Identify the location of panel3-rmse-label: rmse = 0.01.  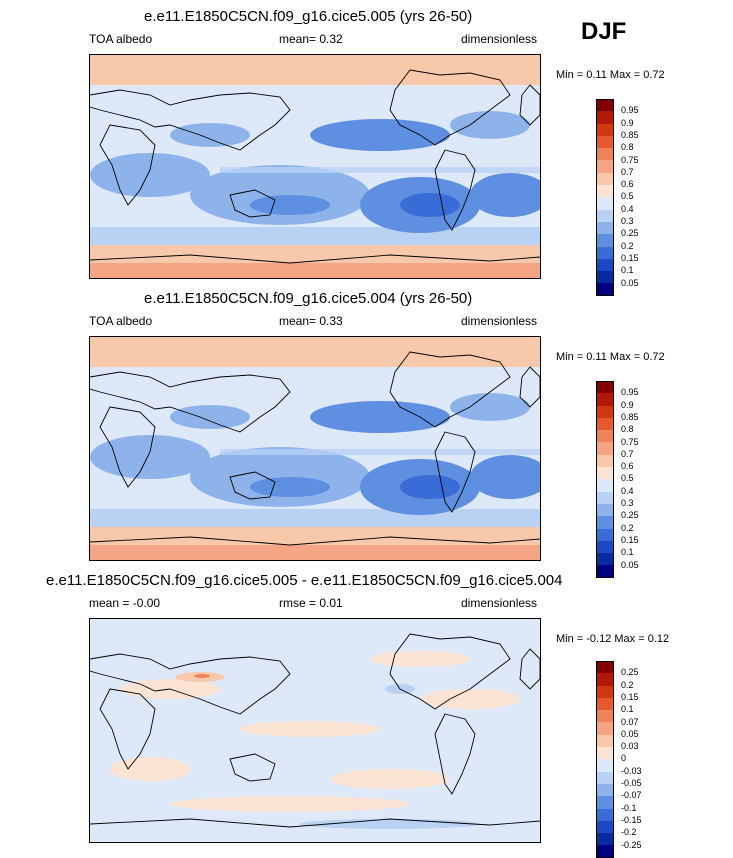
(311, 603).